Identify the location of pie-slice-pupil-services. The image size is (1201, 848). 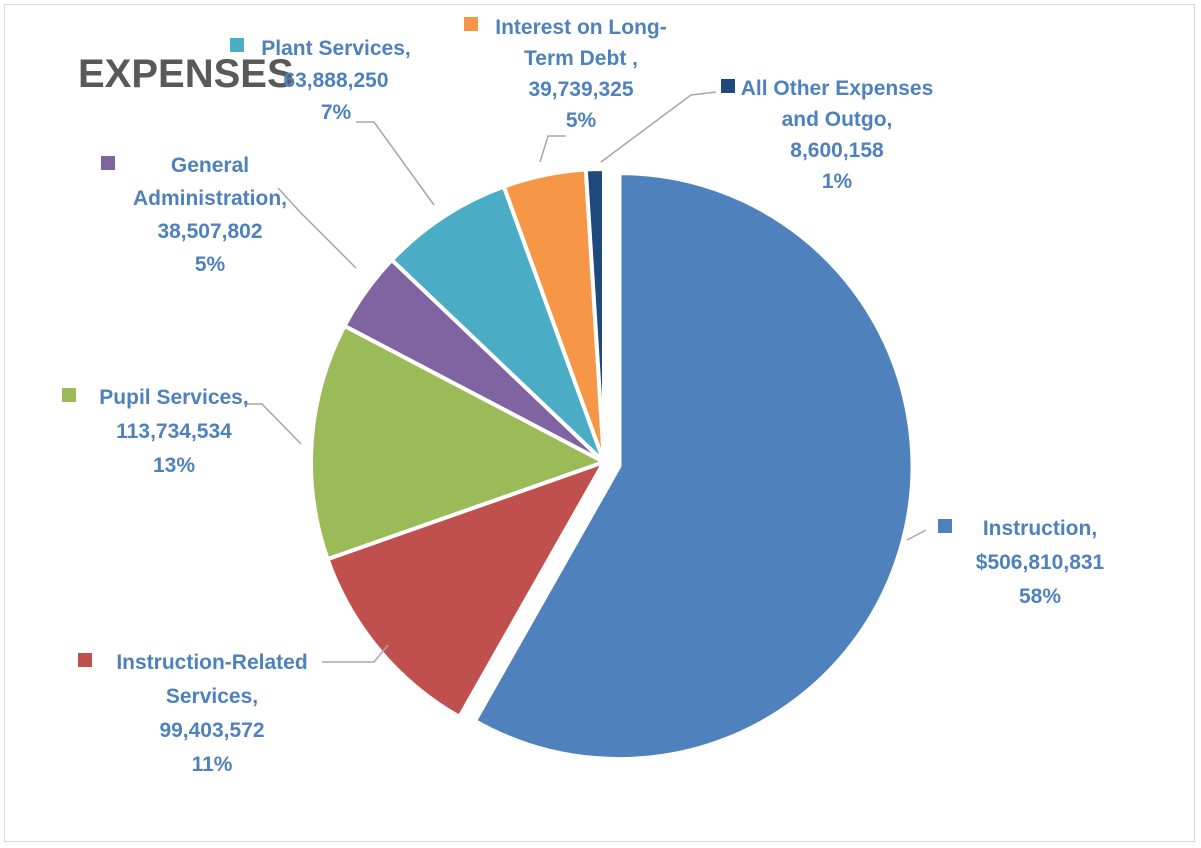
(457, 442).